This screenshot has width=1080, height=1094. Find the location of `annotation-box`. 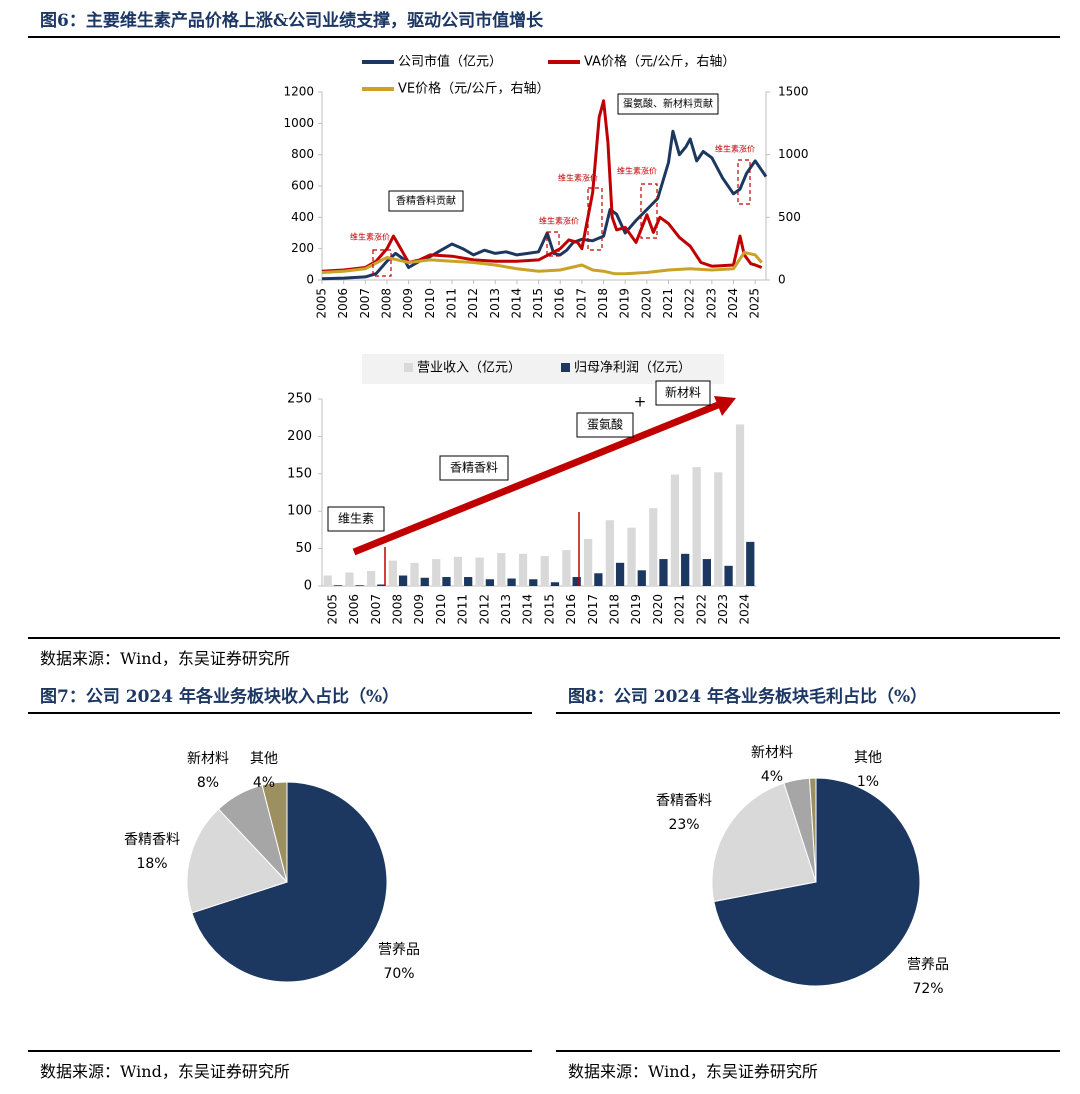

annotation-box is located at coordinates (668, 104).